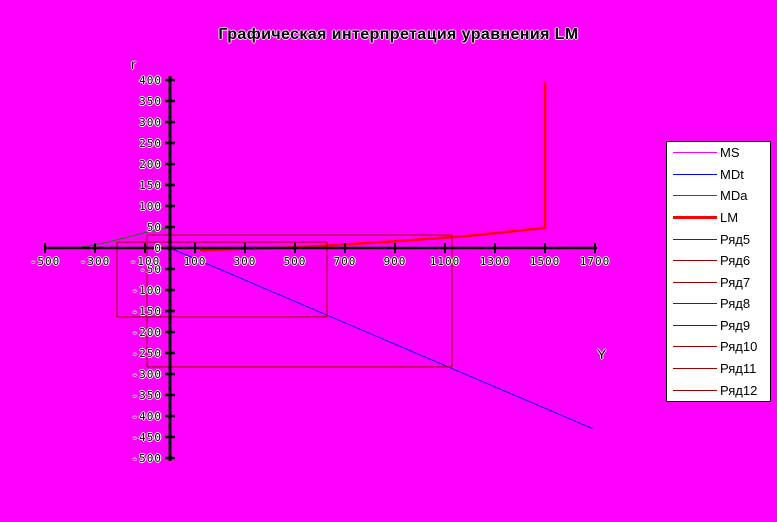 The width and height of the screenshot is (777, 522). I want to click on y-tick-label: 100, so click(150, 206).